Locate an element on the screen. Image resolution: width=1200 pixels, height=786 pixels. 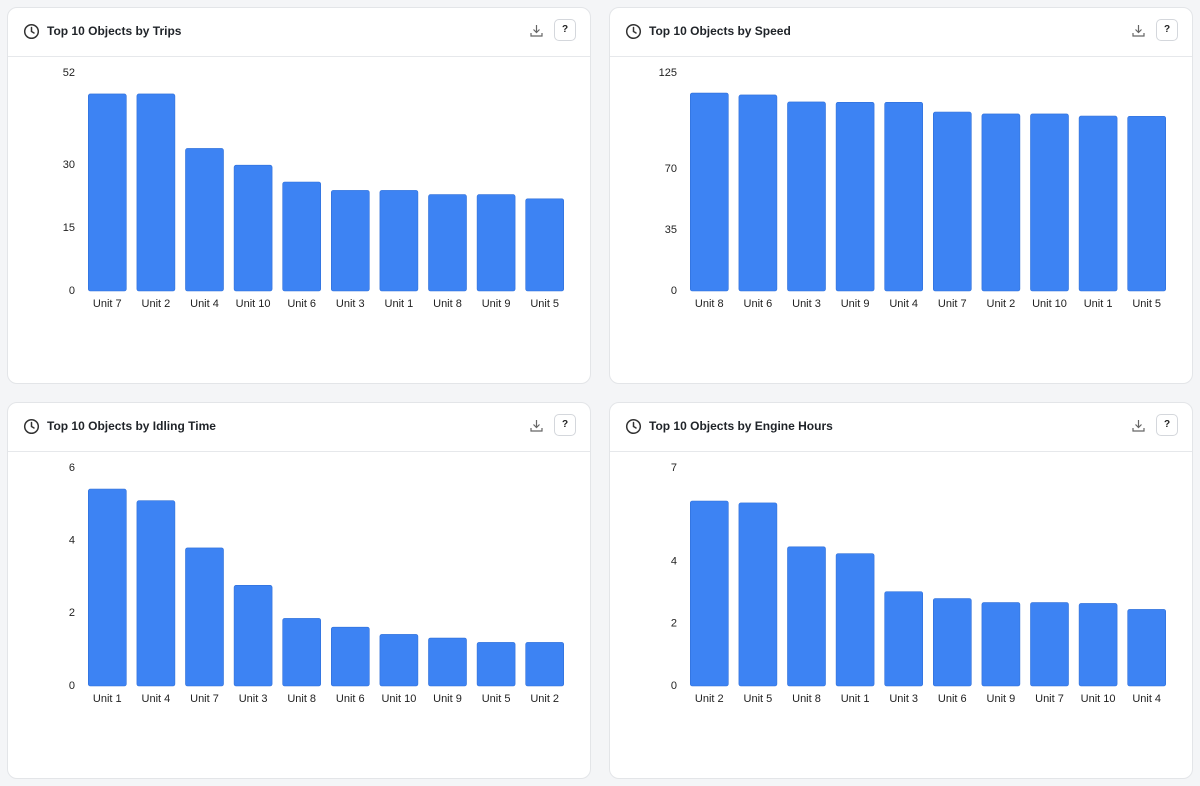
y-tick-label: 52 is located at coordinates (69, 73).